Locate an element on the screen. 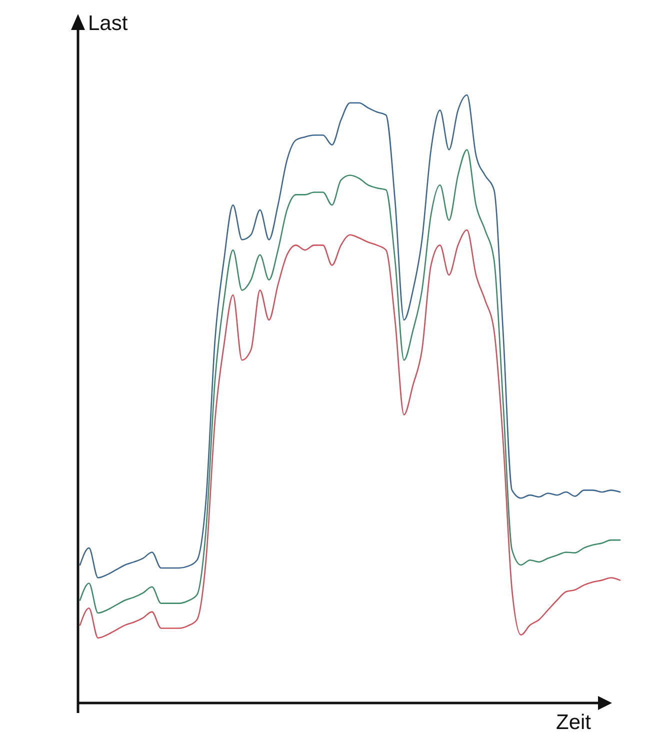  y-axis-title: Last is located at coordinates (108, 23).